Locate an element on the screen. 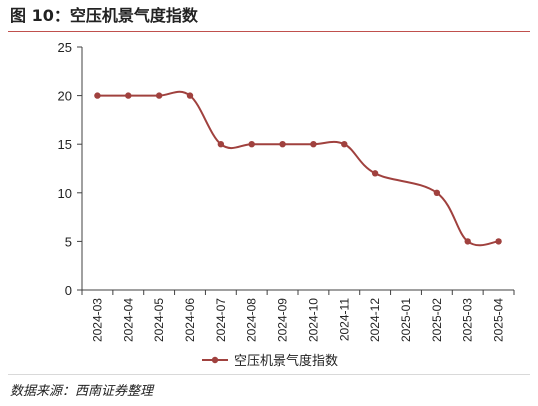 Image resolution: width=538 pixels, height=406 pixels. x-tick-label: 2024-03 is located at coordinates (97, 320).